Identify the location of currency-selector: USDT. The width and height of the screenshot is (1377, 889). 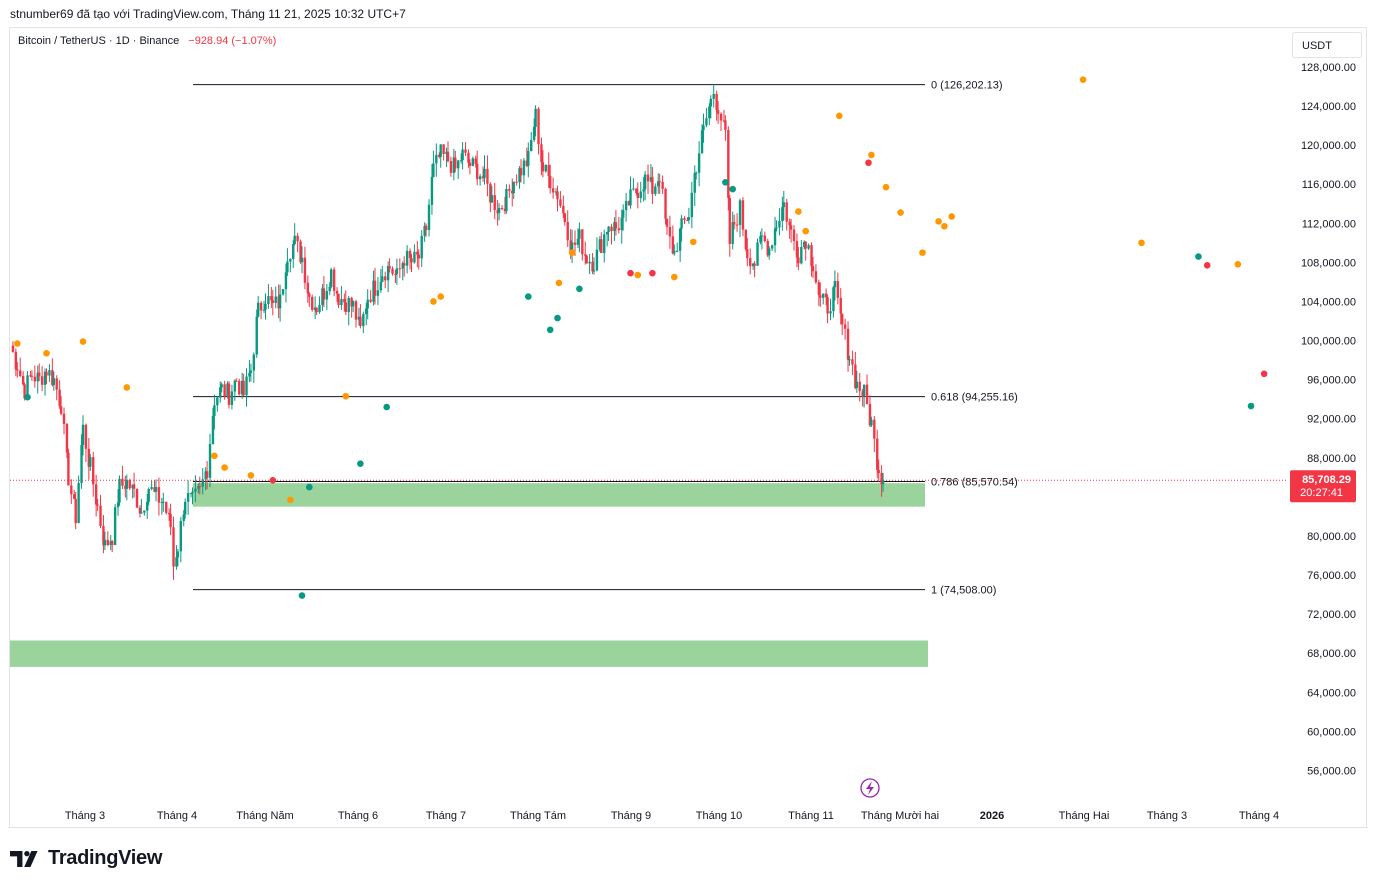
(1327, 45).